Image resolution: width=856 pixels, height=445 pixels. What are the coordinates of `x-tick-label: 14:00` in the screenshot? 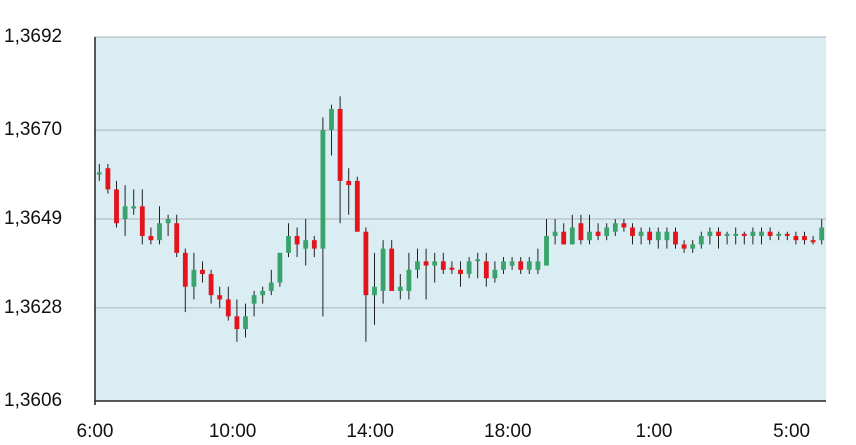 It's located at (370, 431).